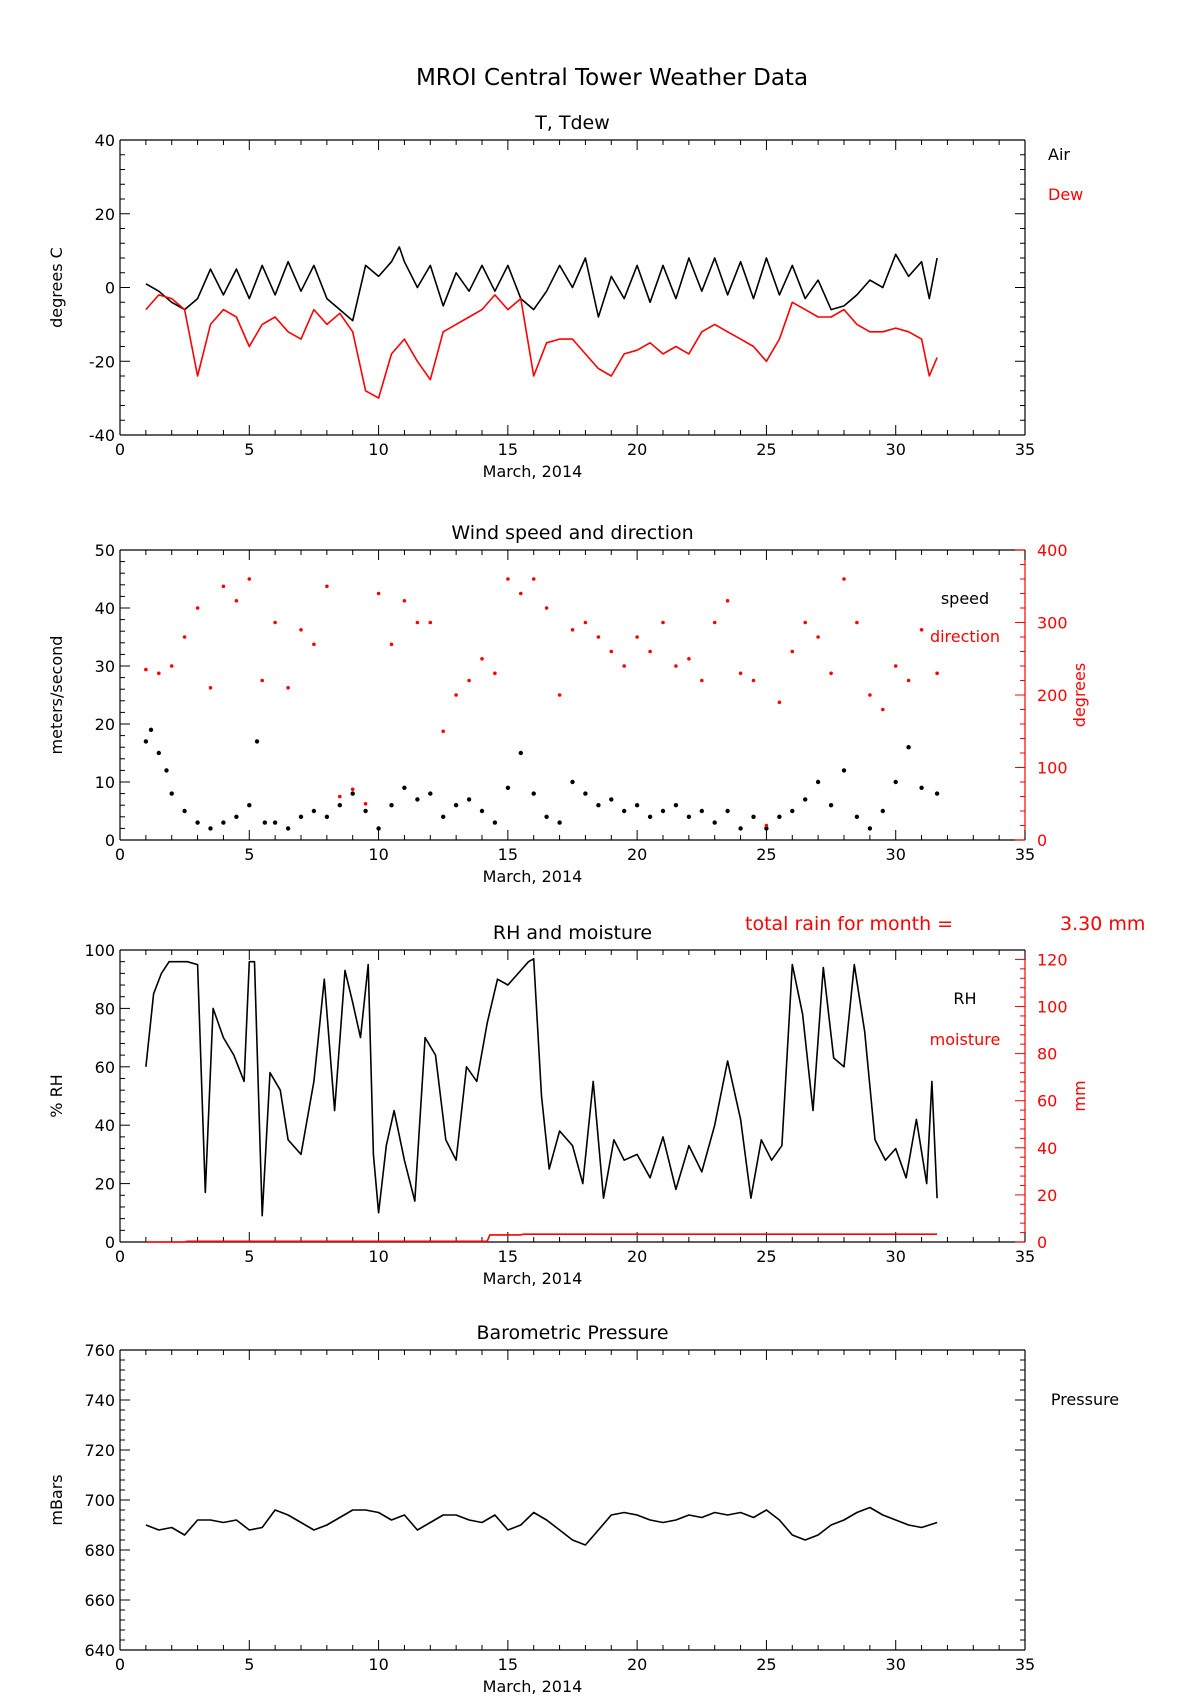 The image size is (1200, 1700). What do you see at coordinates (572, 123) in the screenshot?
I see `chart-title: T, Tdew` at bounding box center [572, 123].